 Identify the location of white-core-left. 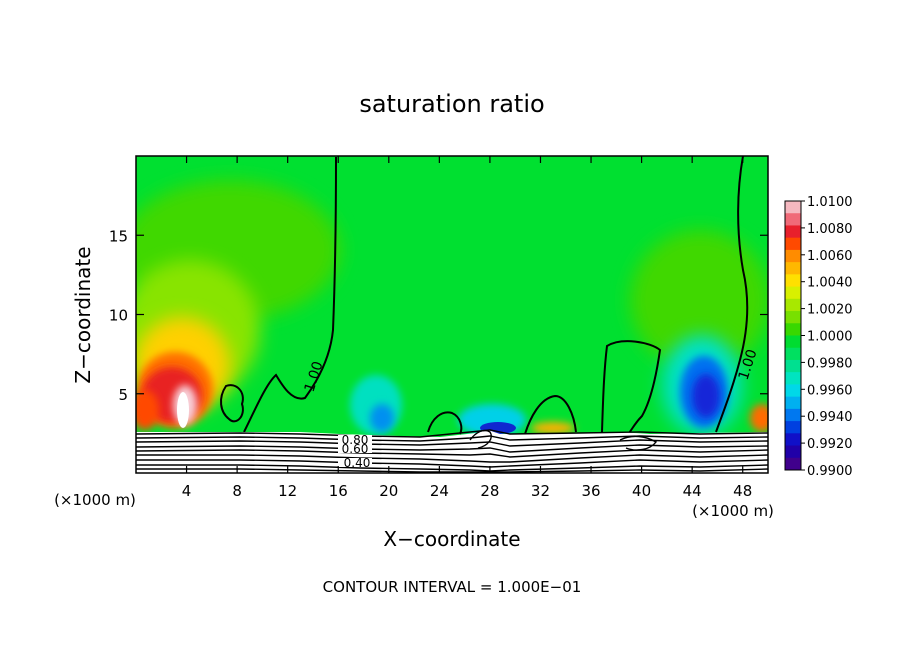
(183, 410).